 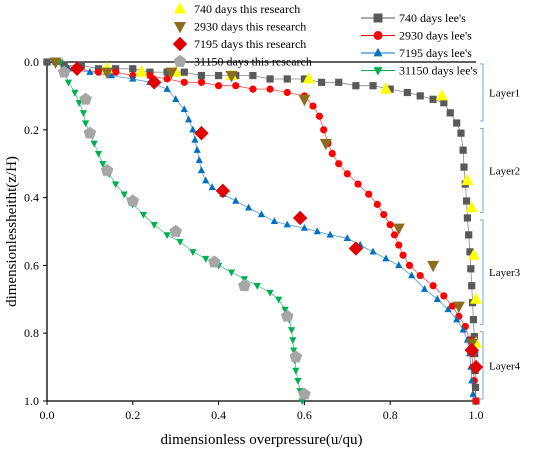 I want to click on legend-label: 31150 days lee's, so click(x=438, y=71).